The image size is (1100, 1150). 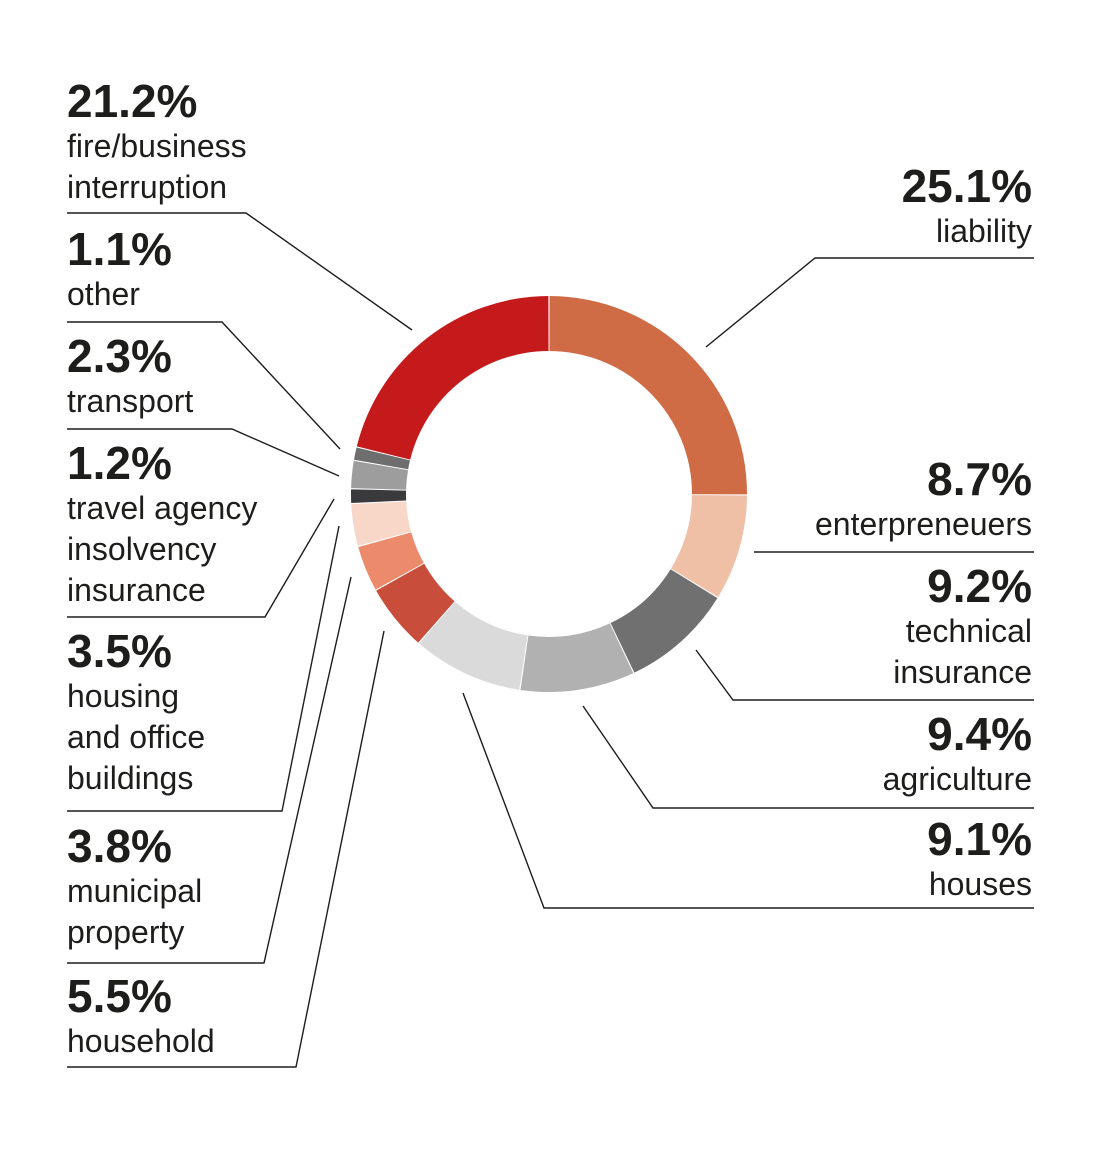 What do you see at coordinates (119, 651) in the screenshot?
I see `pct-label-housing: 3.5%` at bounding box center [119, 651].